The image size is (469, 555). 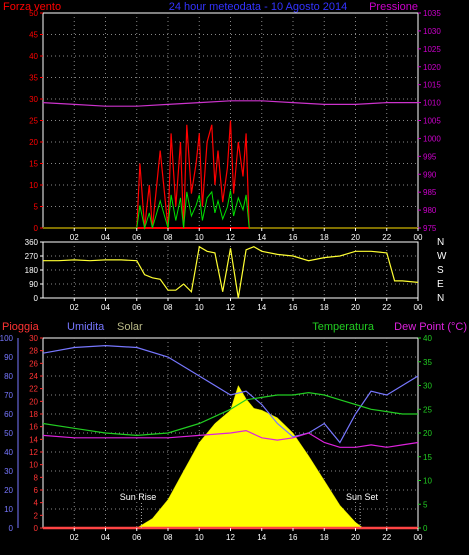 What do you see at coordinates (355, 307) in the screenshot?
I see `mid-xtick-label: 20` at bounding box center [355, 307].